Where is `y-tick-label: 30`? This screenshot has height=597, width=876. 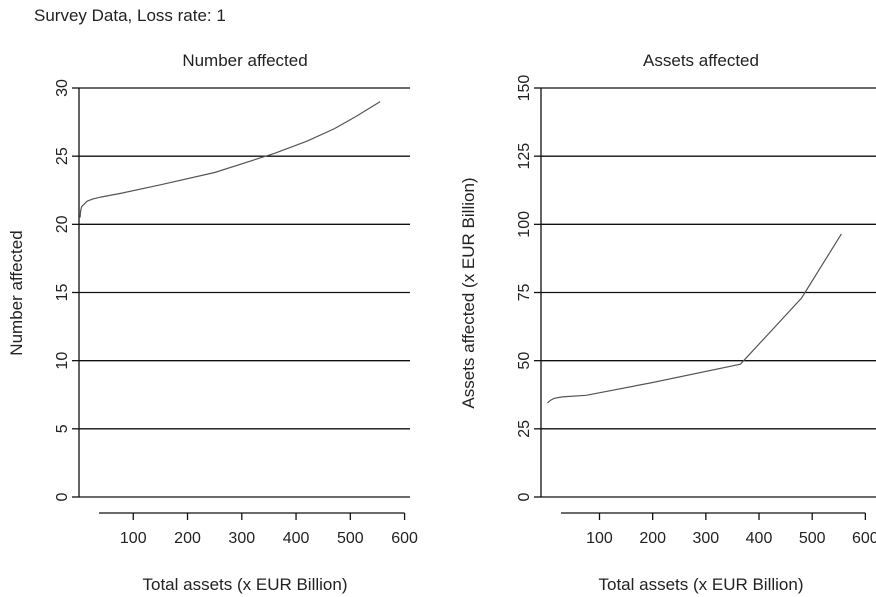 y-tick-label: 30 is located at coordinates (62, 88).